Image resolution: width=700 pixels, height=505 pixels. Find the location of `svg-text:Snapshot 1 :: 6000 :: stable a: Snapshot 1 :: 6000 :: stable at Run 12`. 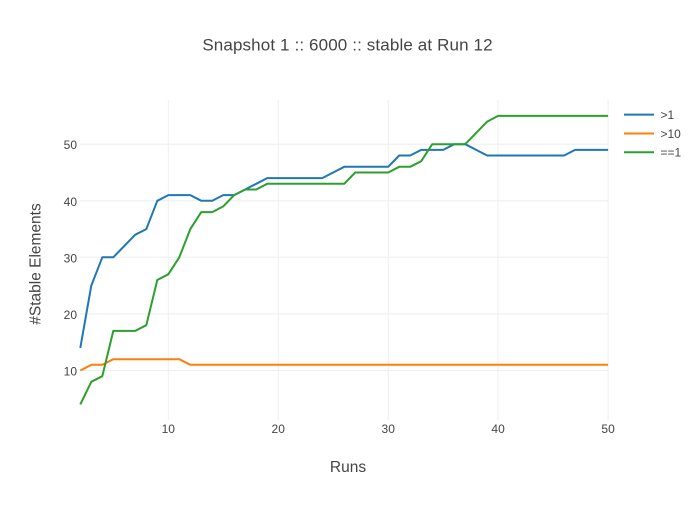

svg-text:Snapshot 1 :: 6000 :: stable a: Snapshot 1 :: 6000 :: stable at Run 12 is located at coordinates (347, 45).